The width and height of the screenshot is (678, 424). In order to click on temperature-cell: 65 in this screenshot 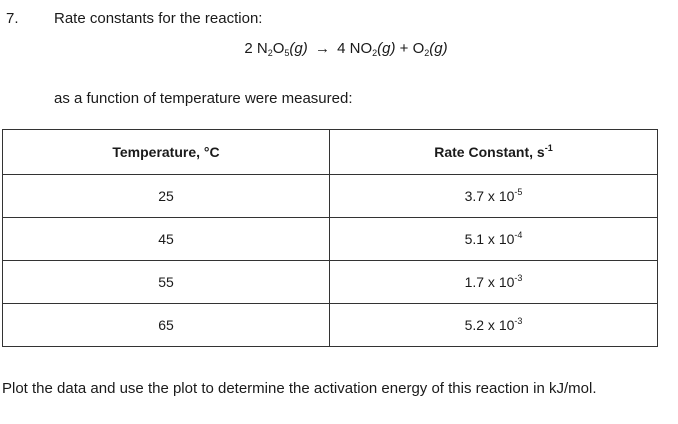, I will do `click(166, 325)`.